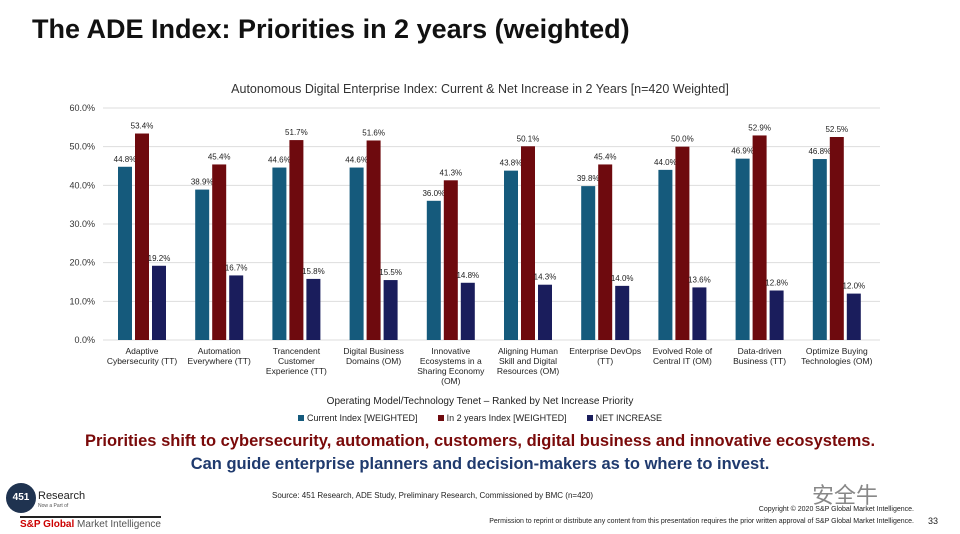 The width and height of the screenshot is (960, 534). I want to click on x-tick-label: (TT), so click(605, 361).